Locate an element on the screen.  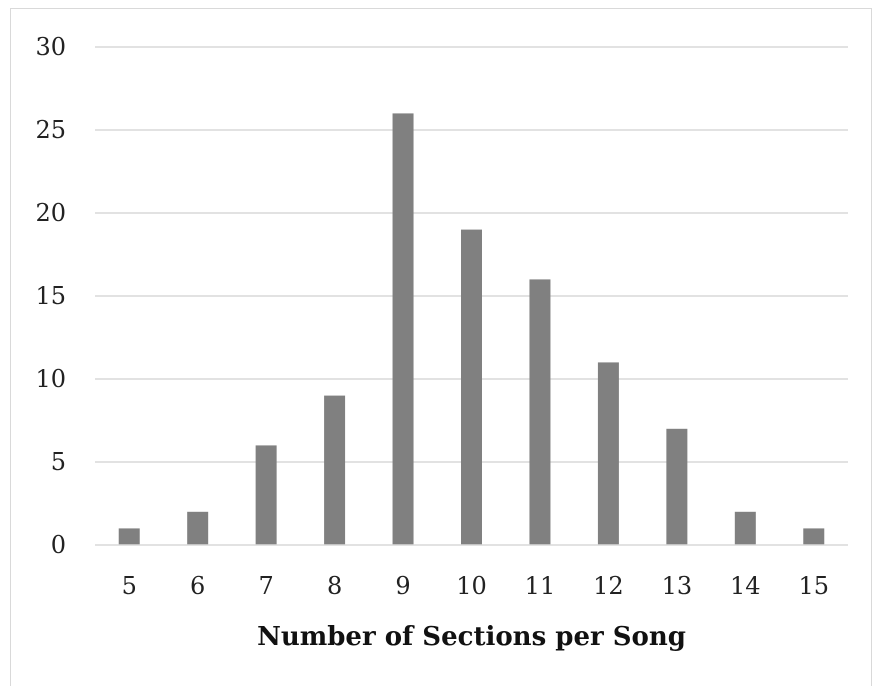
y-tick-label: 5 is located at coordinates (58, 462).